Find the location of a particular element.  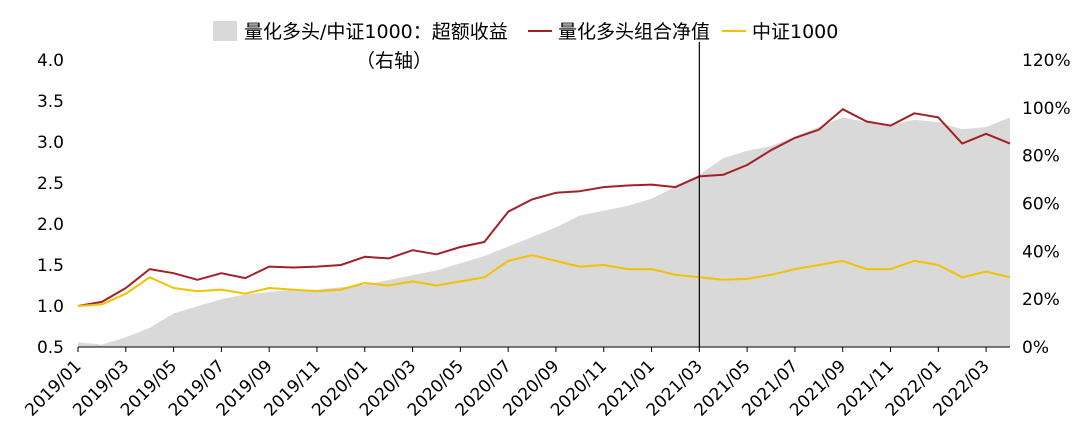

right-axis-tick: 60% is located at coordinates (1041, 205).